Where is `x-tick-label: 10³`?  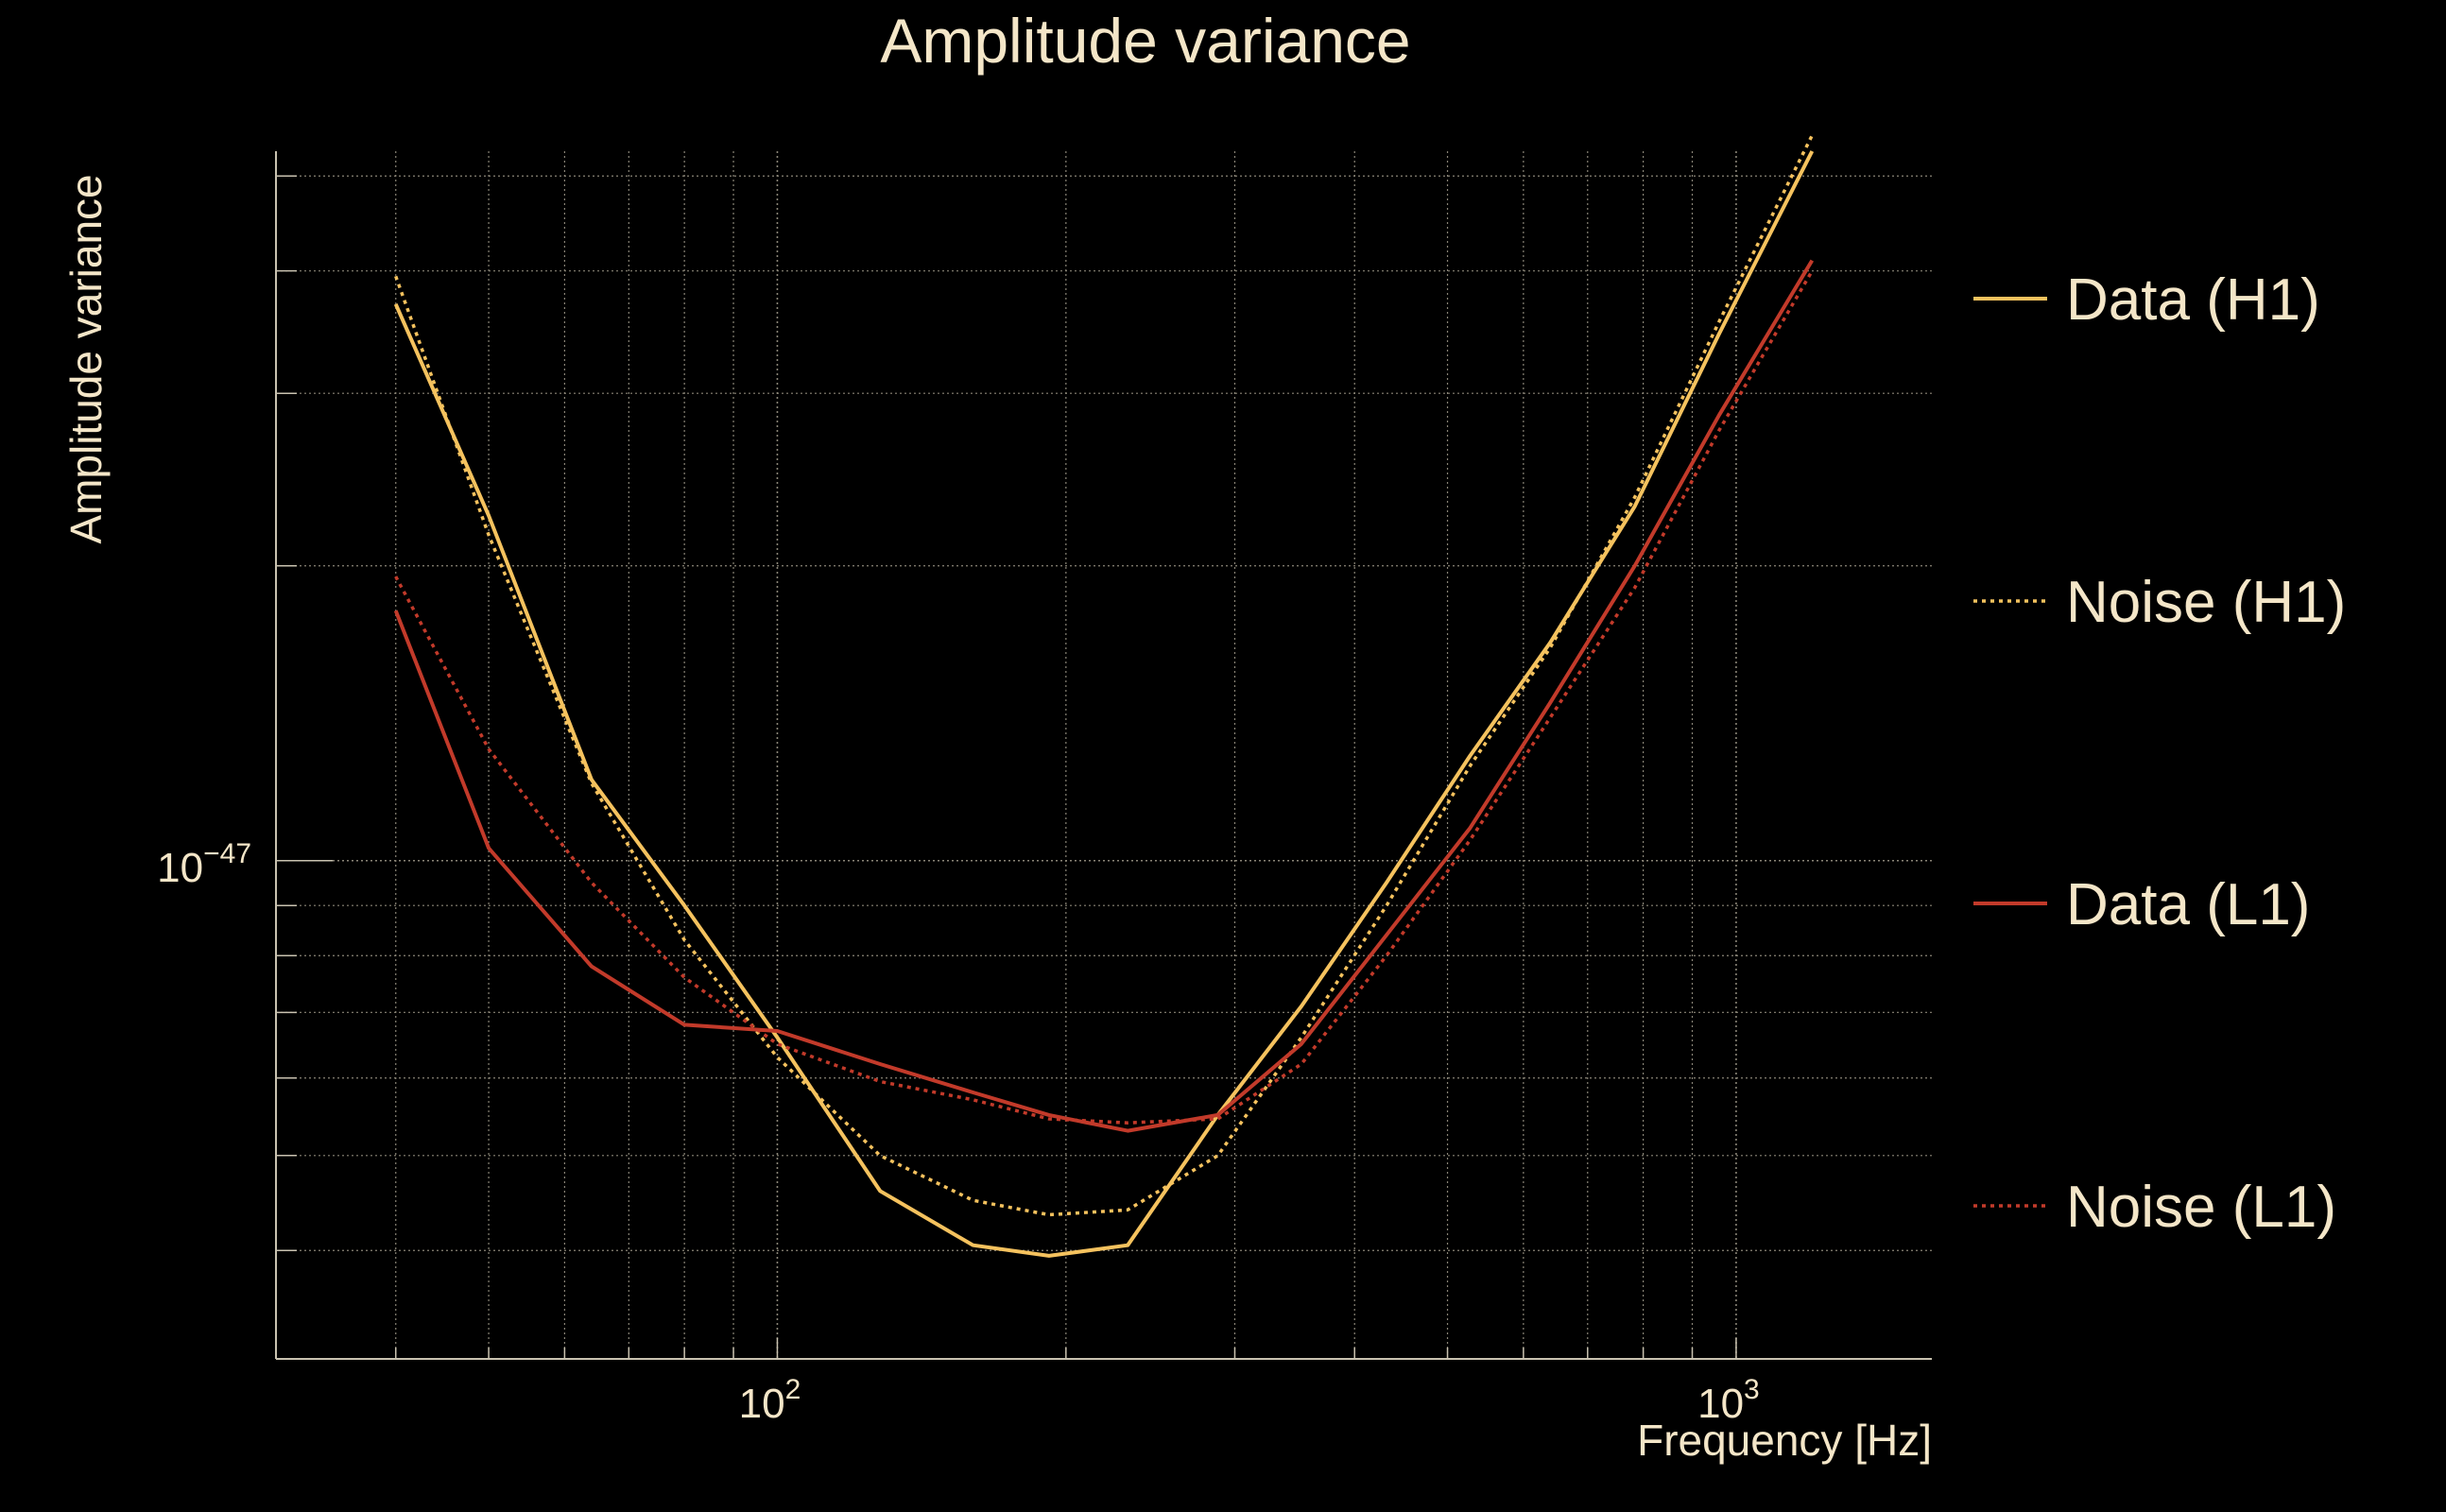 x-tick-label: 10³ is located at coordinates (1728, 1400).